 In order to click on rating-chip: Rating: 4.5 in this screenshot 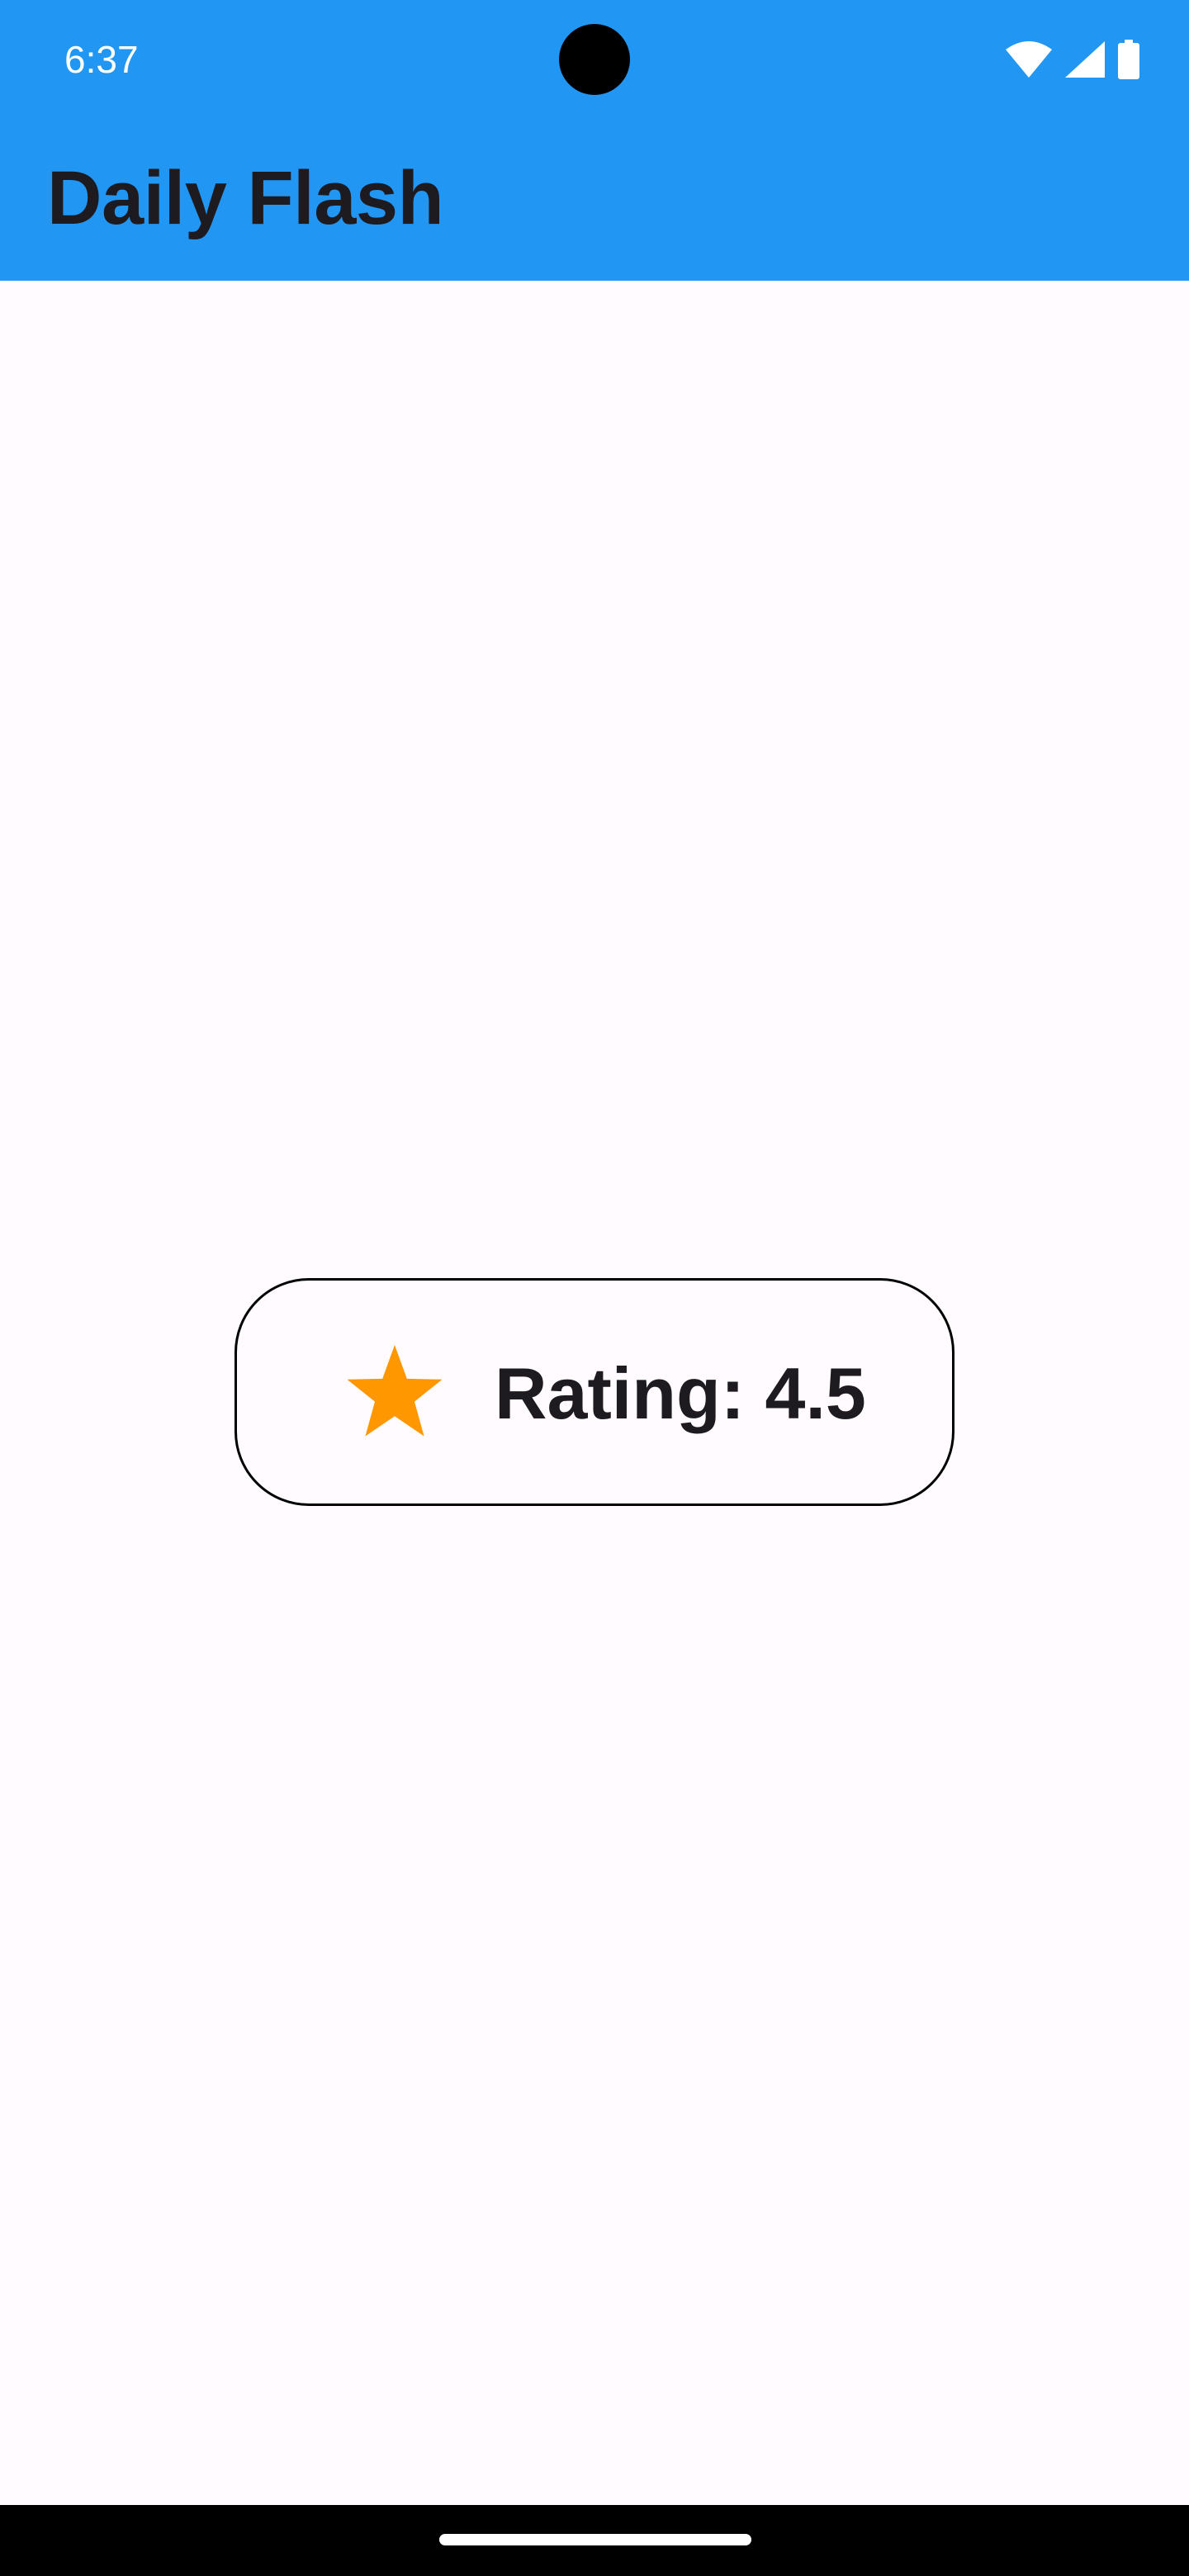, I will do `click(594, 1392)`.